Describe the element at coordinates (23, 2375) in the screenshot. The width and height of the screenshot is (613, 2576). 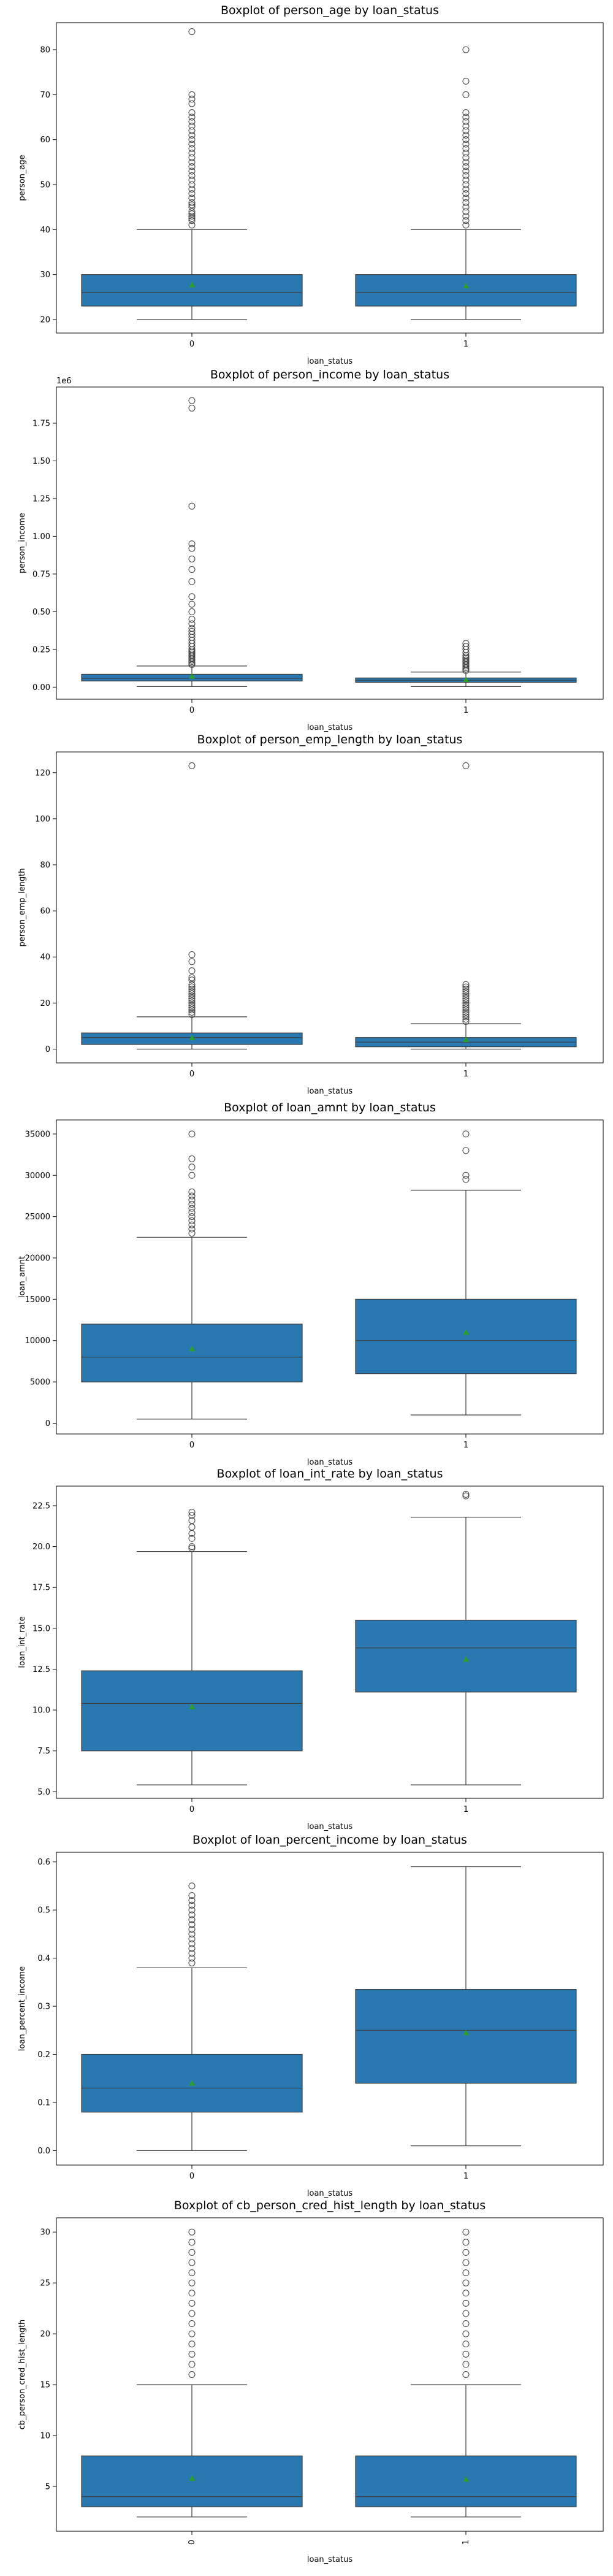
I see `y-axis-label: cb_person_cred_hist_length` at that location.